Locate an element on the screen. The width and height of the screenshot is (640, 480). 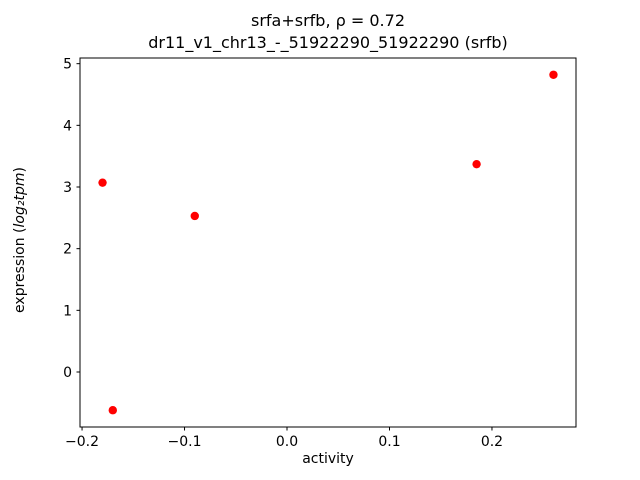
x-tick-label: −0.2 is located at coordinates (82, 442).